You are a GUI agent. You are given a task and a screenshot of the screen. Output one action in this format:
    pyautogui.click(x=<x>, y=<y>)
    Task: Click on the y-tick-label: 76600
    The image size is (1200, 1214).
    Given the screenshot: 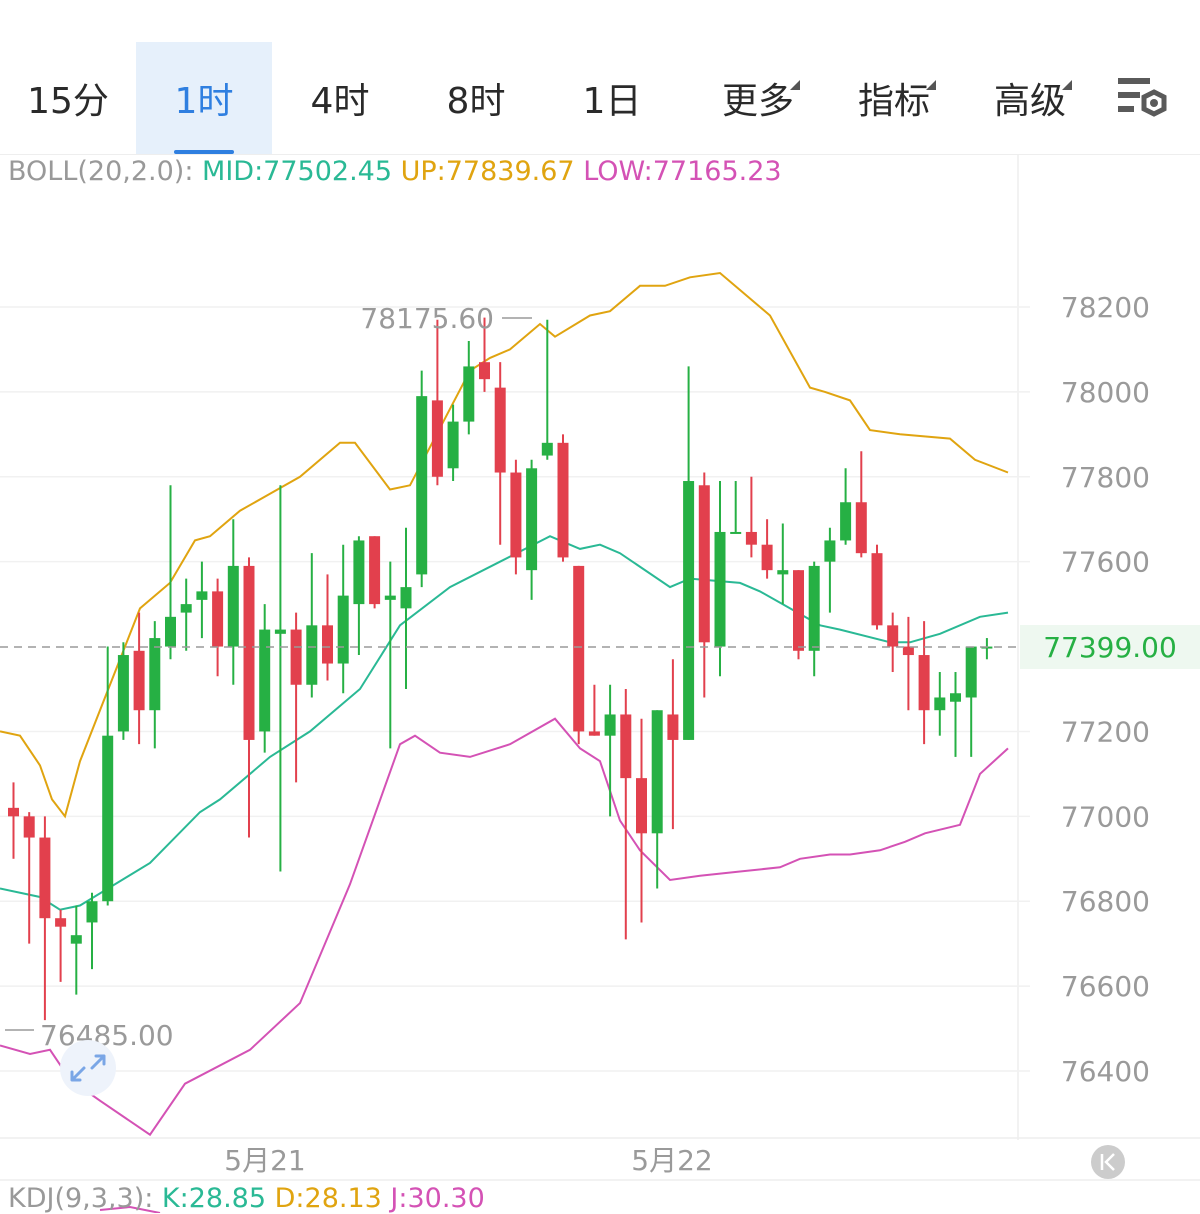 What is the action you would take?
    pyautogui.click(x=1105, y=986)
    